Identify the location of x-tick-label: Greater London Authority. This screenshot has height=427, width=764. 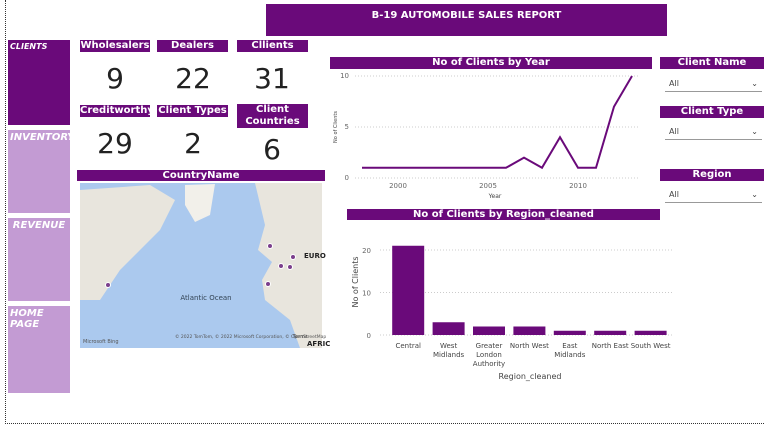
(489, 355).